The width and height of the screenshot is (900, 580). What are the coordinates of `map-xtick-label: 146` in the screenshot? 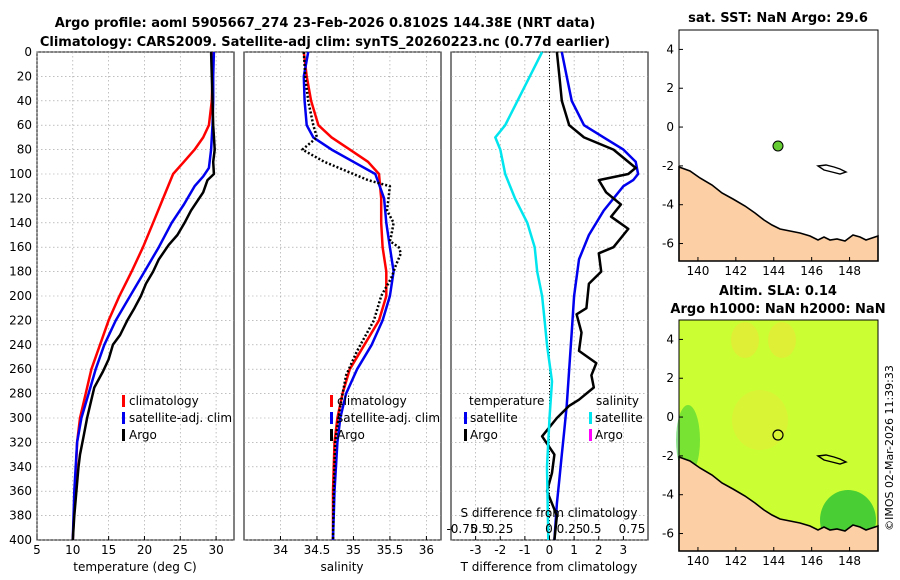 It's located at (811, 271).